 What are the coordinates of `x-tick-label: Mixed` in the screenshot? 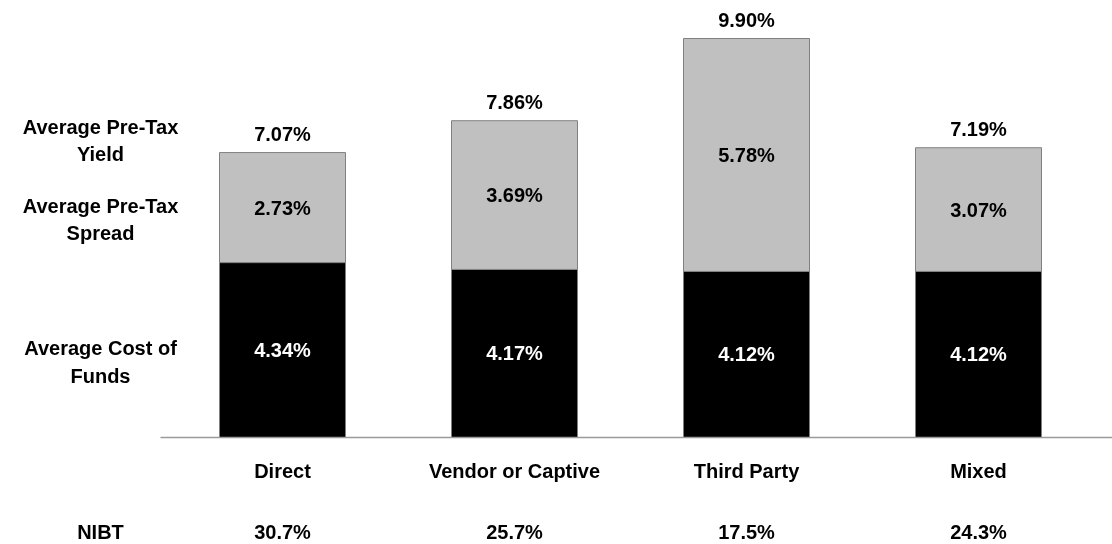 It's located at (978, 470).